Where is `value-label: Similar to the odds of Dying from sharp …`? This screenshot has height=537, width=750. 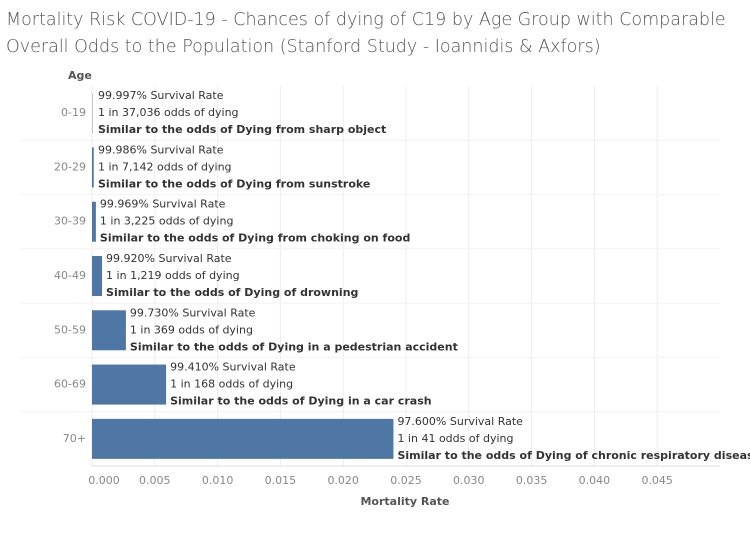
value-label: Similar to the odds of Dying from sharp … is located at coordinates (242, 129).